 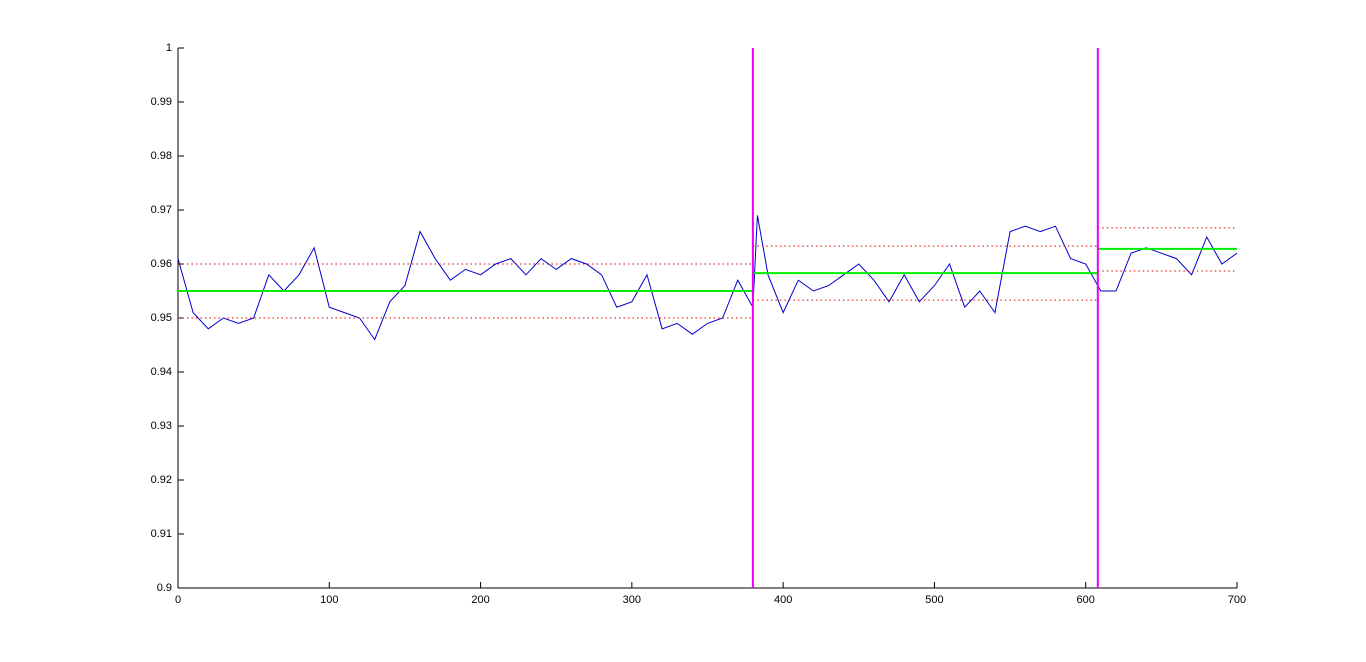 I want to click on x-tick-label: 100, so click(x=329, y=600).